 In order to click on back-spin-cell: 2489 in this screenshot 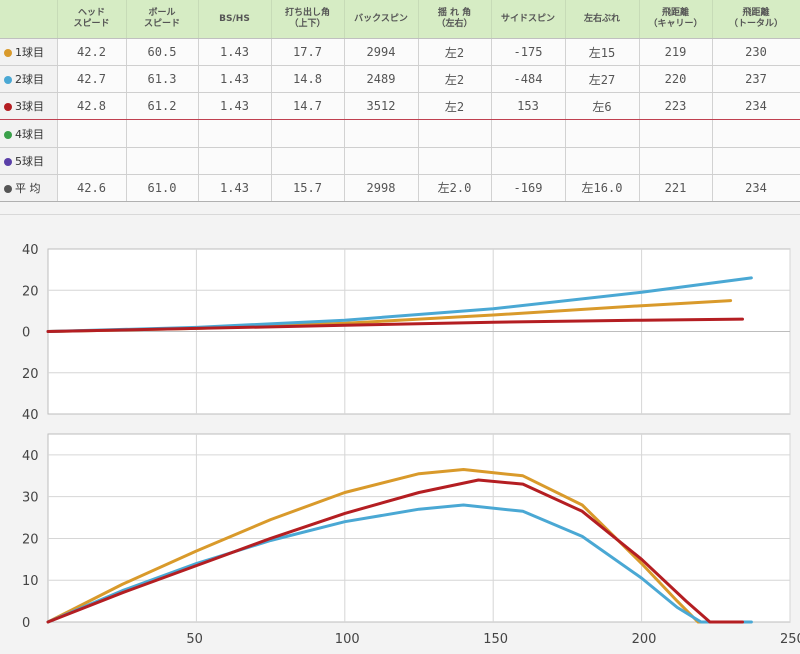, I will do `click(381, 79)`.